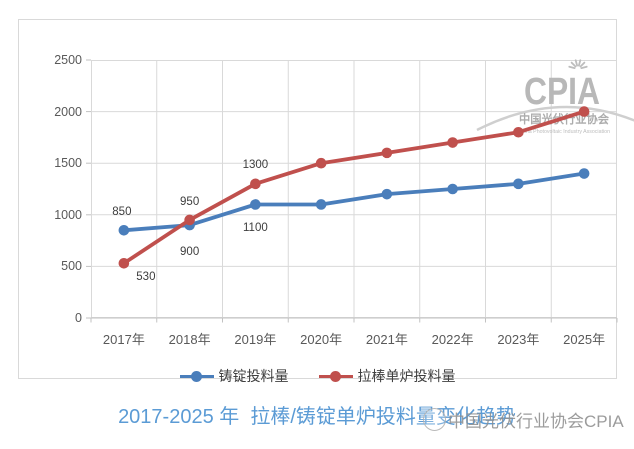 The width and height of the screenshot is (634, 449). Describe the element at coordinates (555, 118) in the screenshot. I see `logo-arc` at that location.